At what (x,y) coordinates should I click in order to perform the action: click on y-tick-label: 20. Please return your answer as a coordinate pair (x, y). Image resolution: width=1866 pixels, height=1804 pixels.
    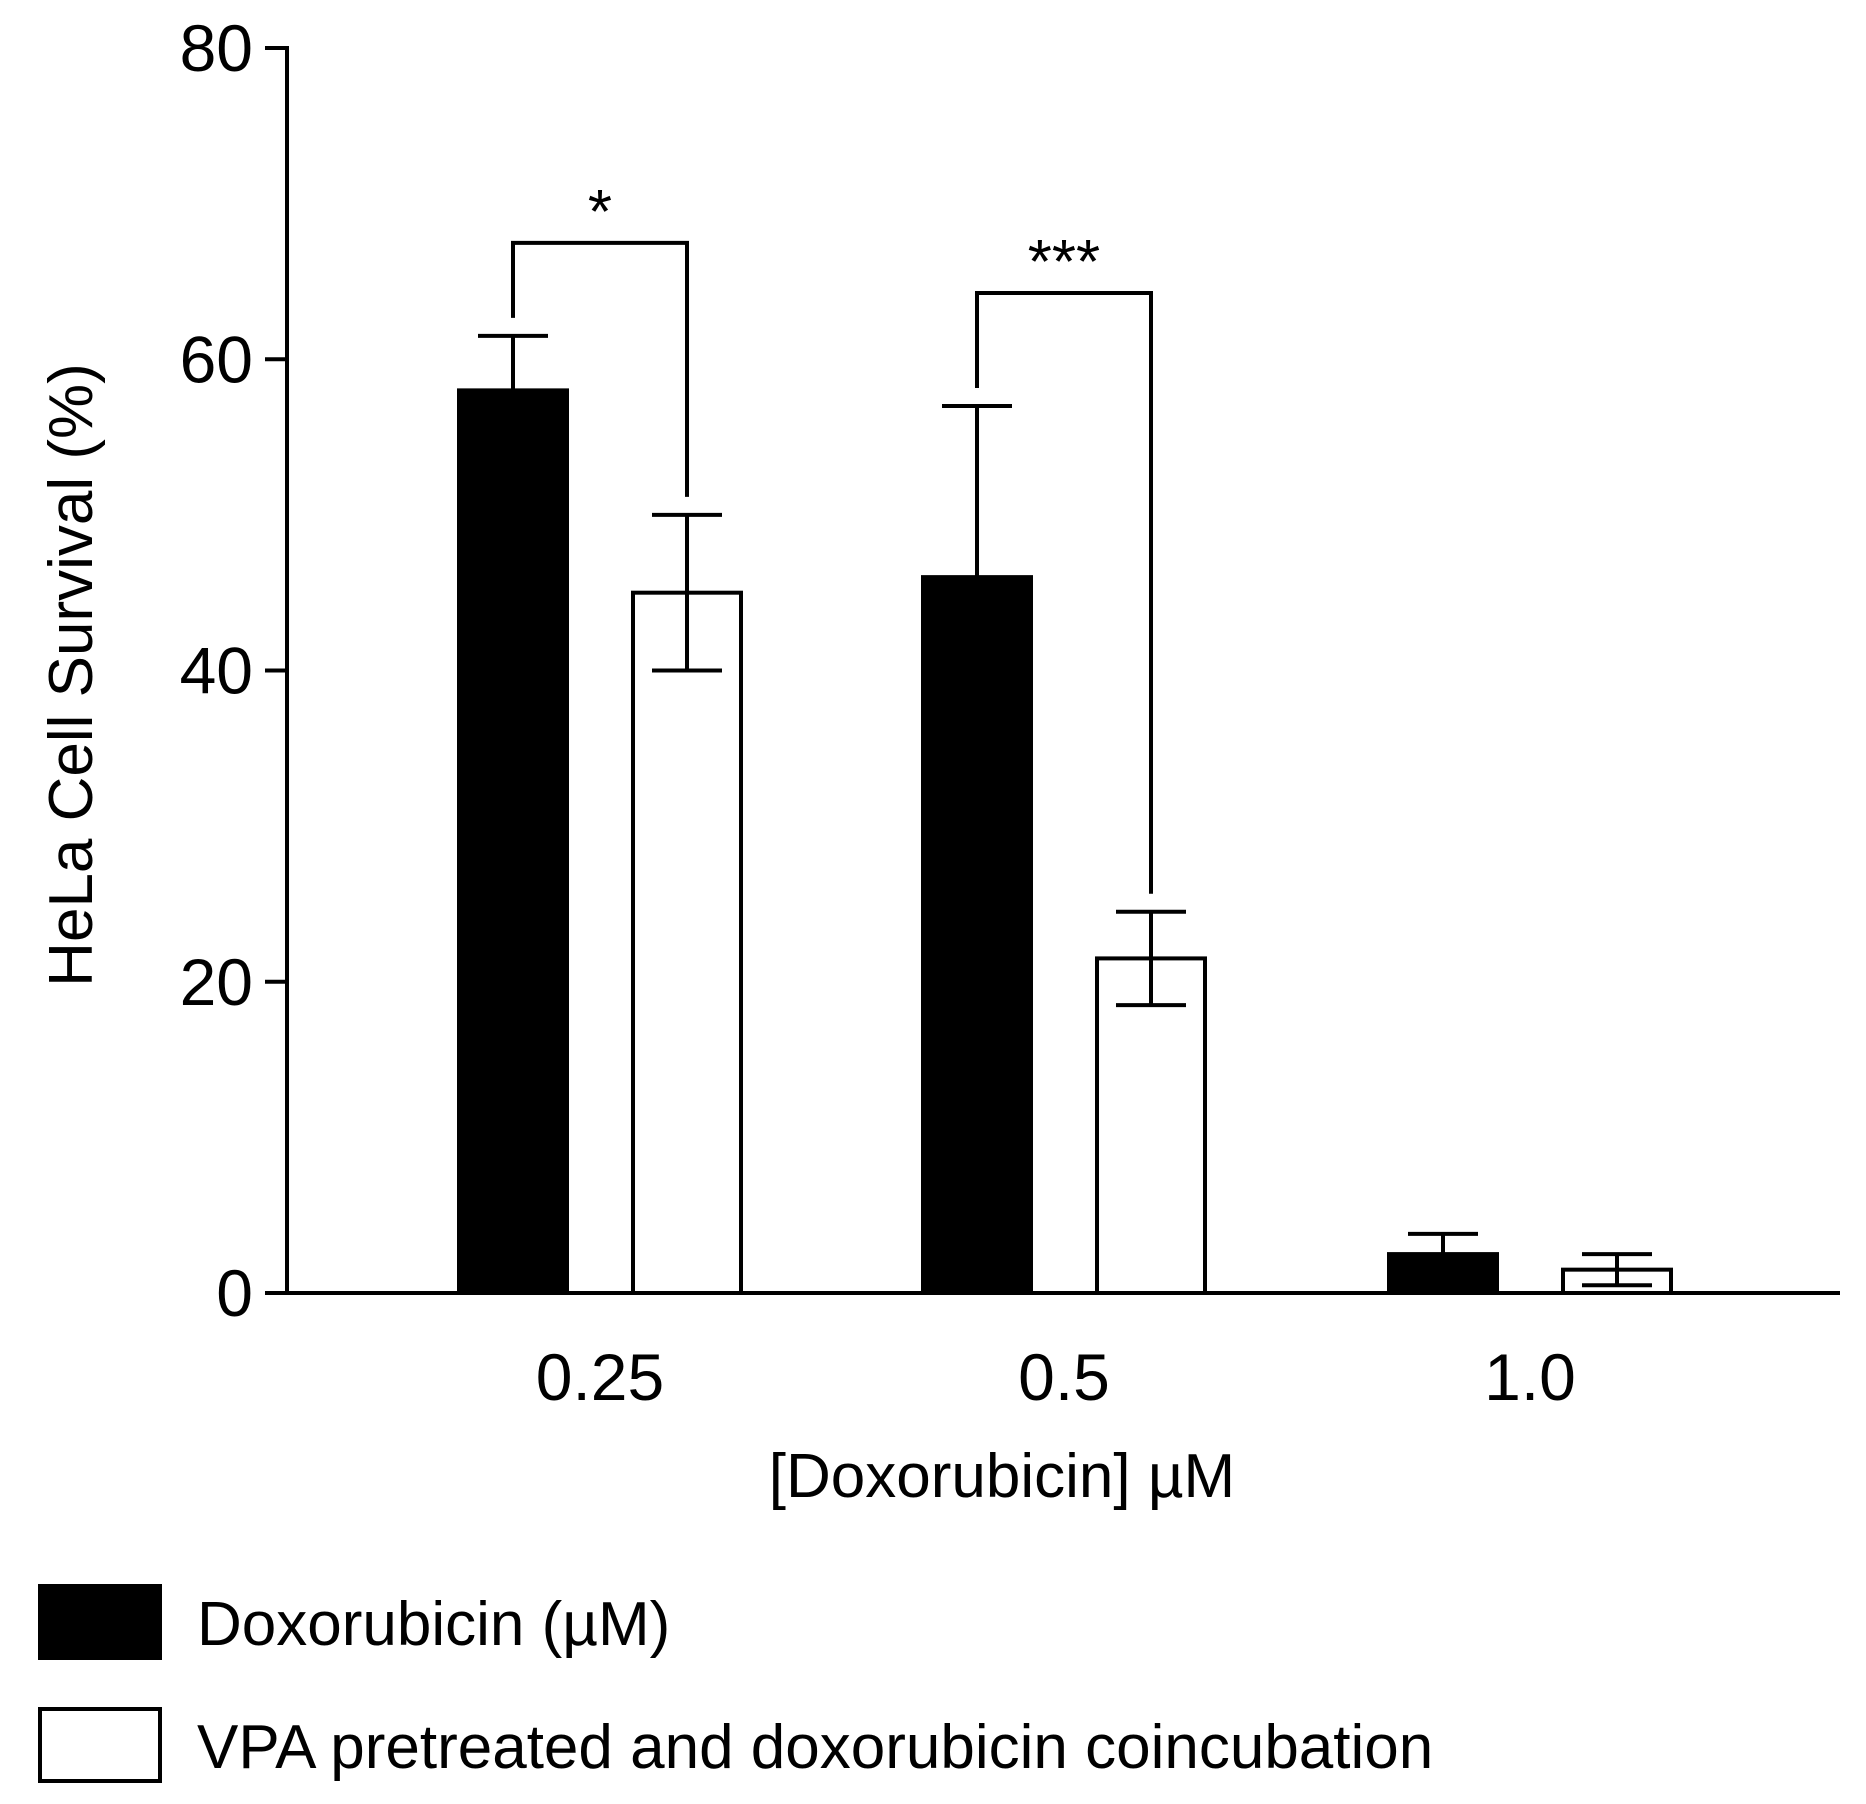
    Looking at the image, I should click on (216, 982).